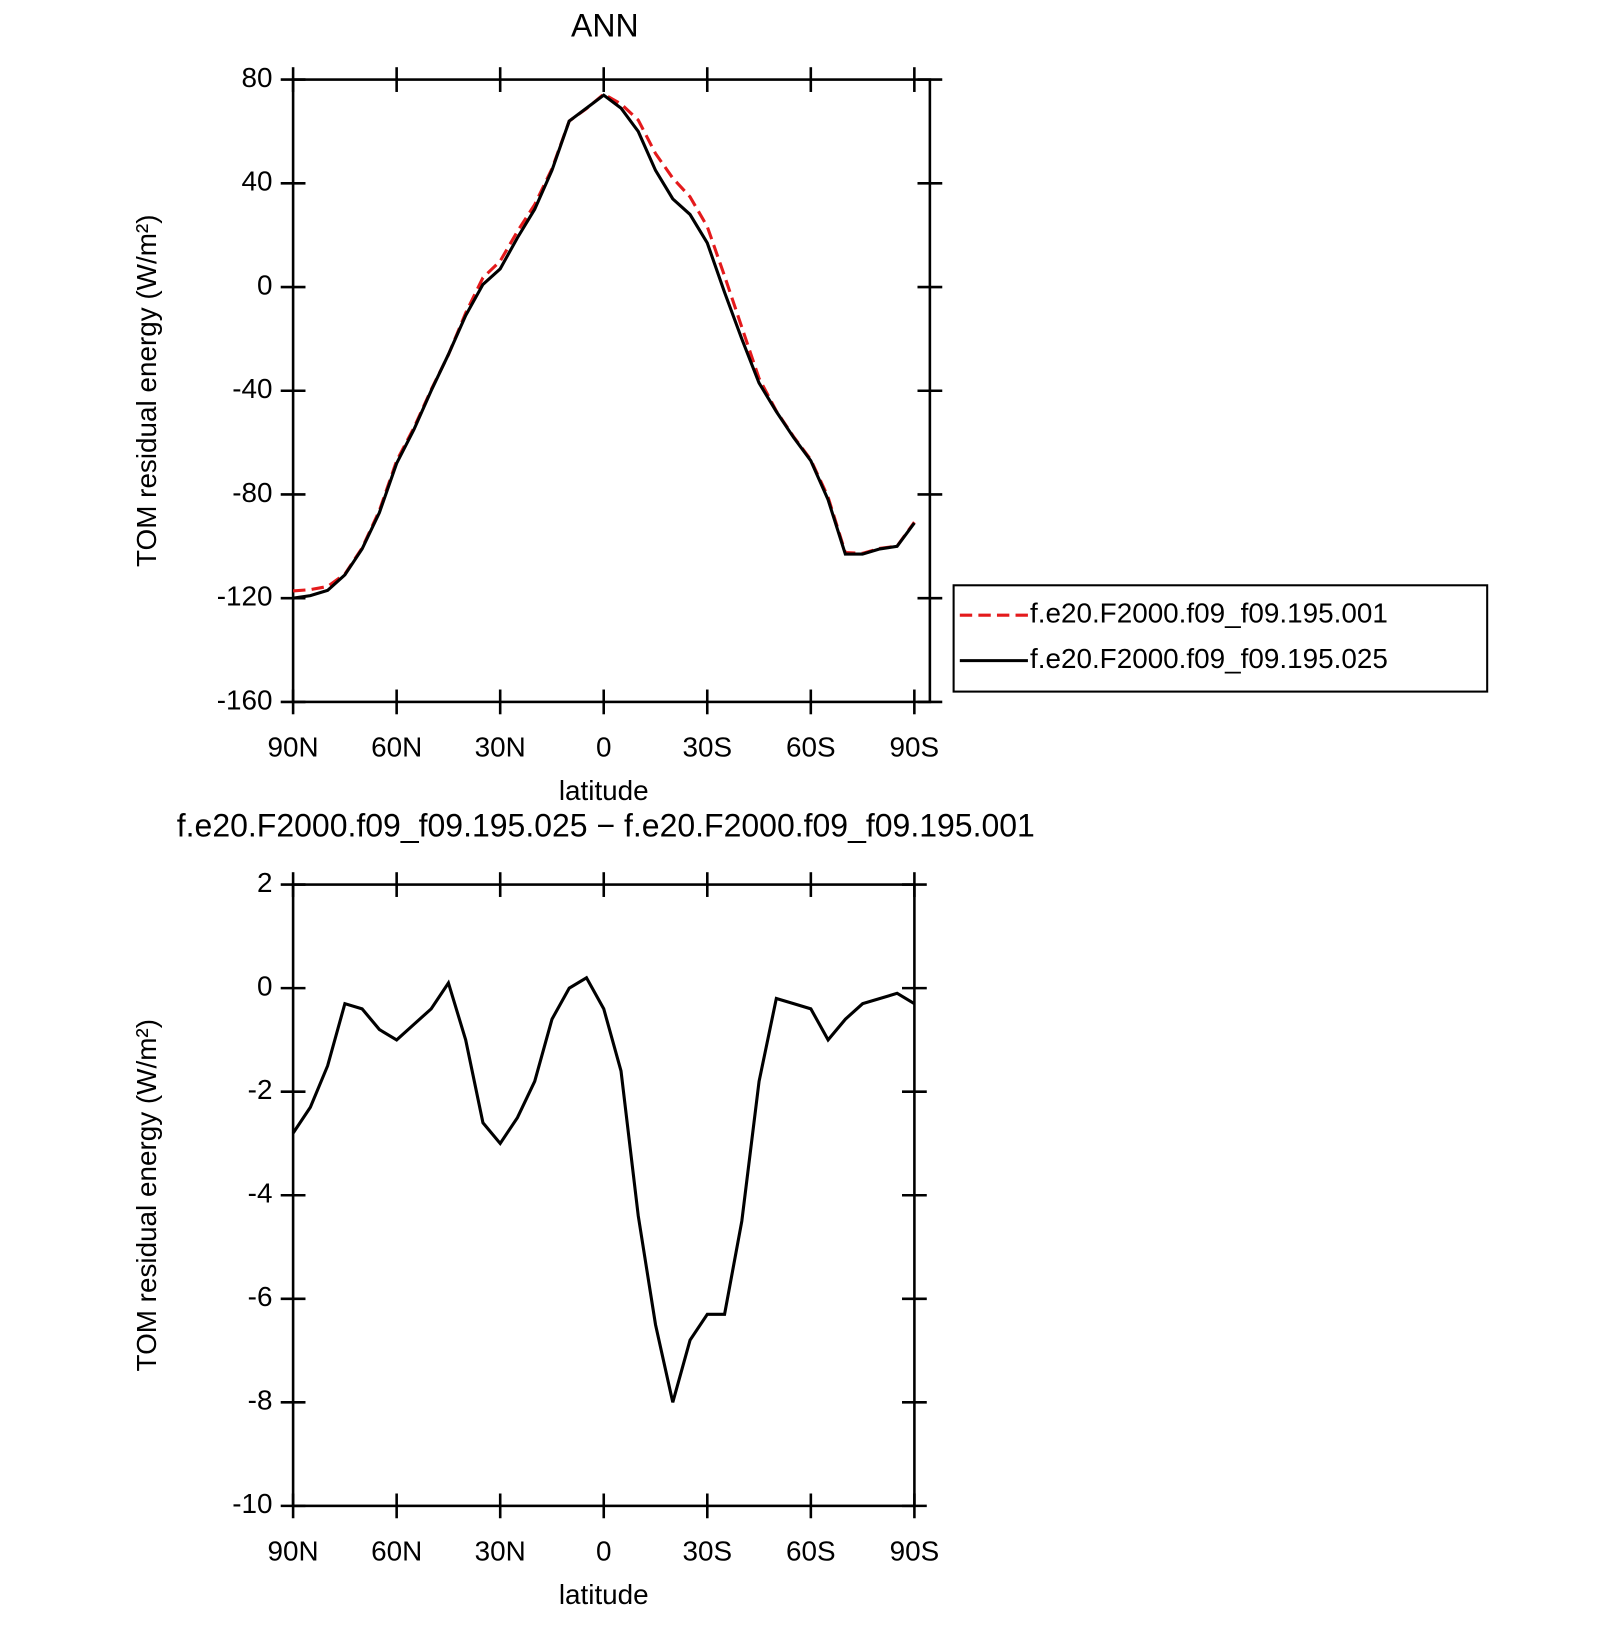  I want to click on y-tick-label: -80, so click(252, 492).